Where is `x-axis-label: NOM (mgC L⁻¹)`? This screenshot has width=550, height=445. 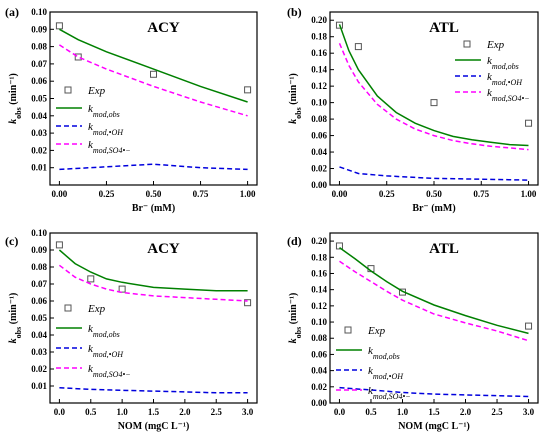
x-axis-label: NOM (mgC L⁻¹) is located at coordinates (154, 426).